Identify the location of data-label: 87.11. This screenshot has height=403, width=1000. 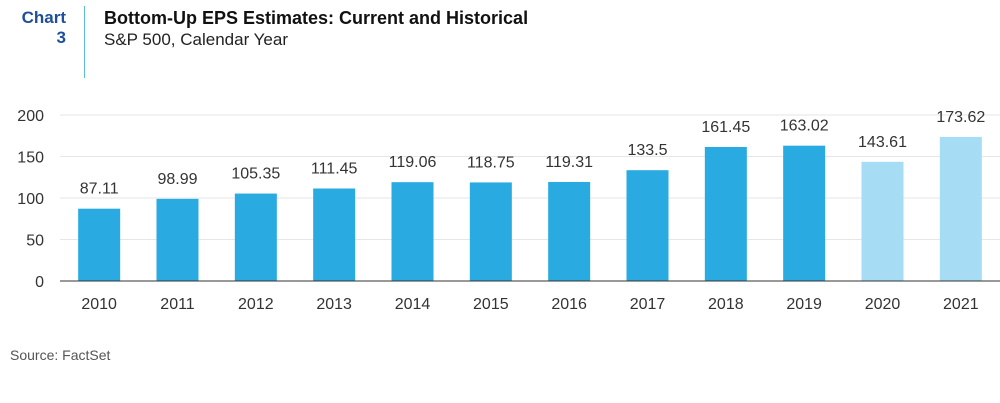
(99, 189).